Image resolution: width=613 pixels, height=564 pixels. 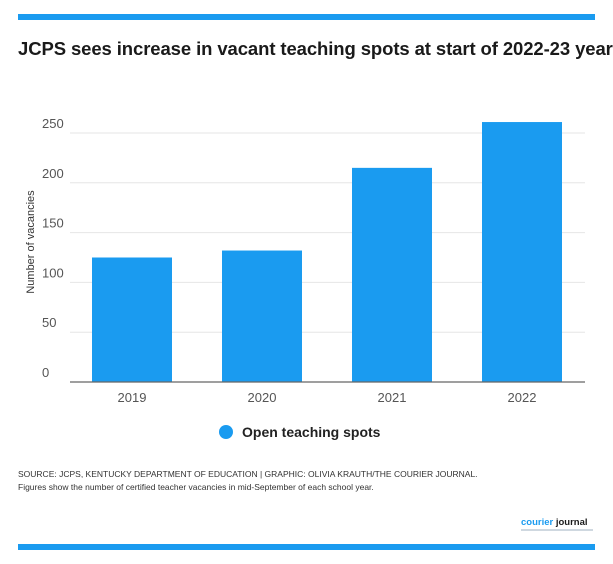 What do you see at coordinates (538, 522) in the screenshot?
I see `logo-courier-text: courier` at bounding box center [538, 522].